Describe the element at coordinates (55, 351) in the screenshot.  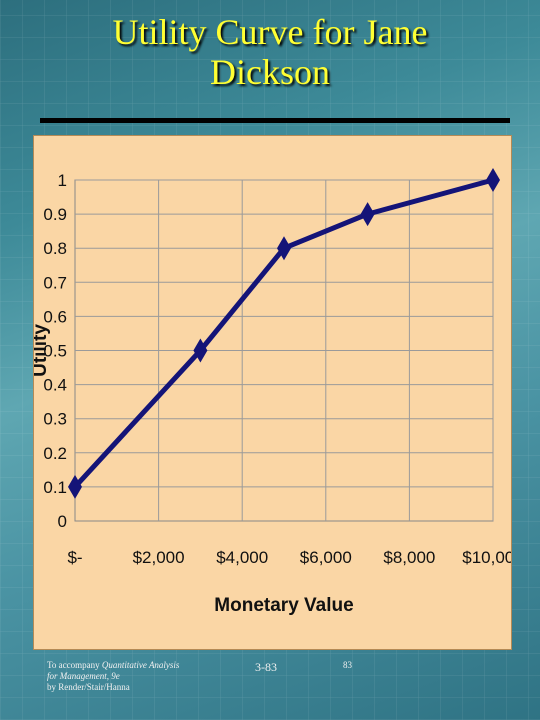
I see `y-tick-label: 0.5` at that location.